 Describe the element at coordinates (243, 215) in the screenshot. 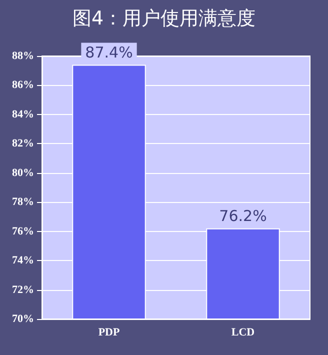

I see `data-label: 76.2%` at that location.